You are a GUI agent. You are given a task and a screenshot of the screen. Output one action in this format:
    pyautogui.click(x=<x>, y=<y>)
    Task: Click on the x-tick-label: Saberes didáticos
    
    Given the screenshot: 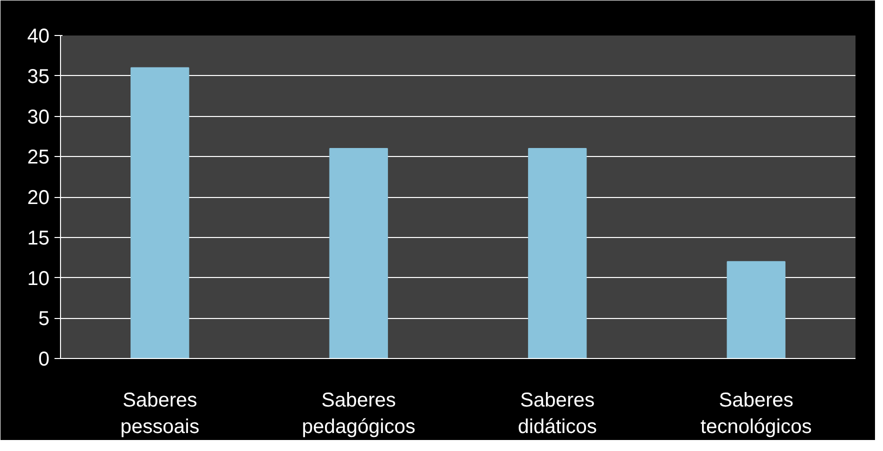 What is the action you would take?
    pyautogui.click(x=557, y=414)
    